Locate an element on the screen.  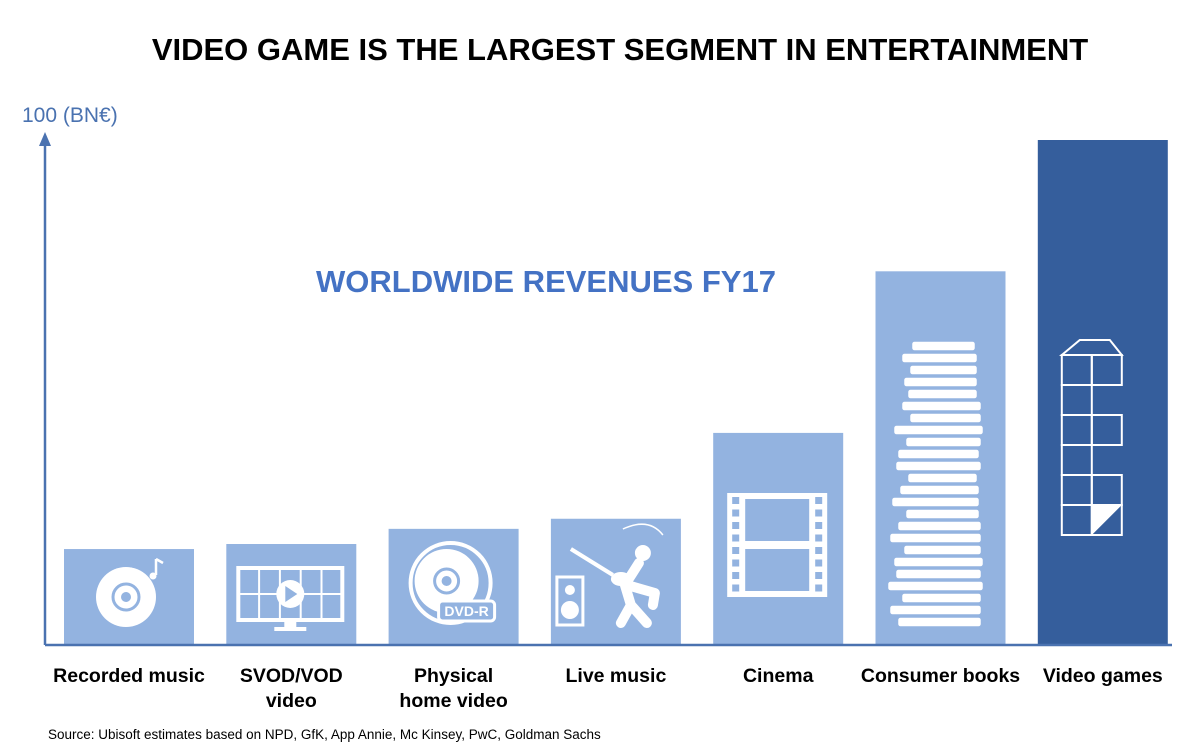
category-label-line: video is located at coordinates (291, 701).